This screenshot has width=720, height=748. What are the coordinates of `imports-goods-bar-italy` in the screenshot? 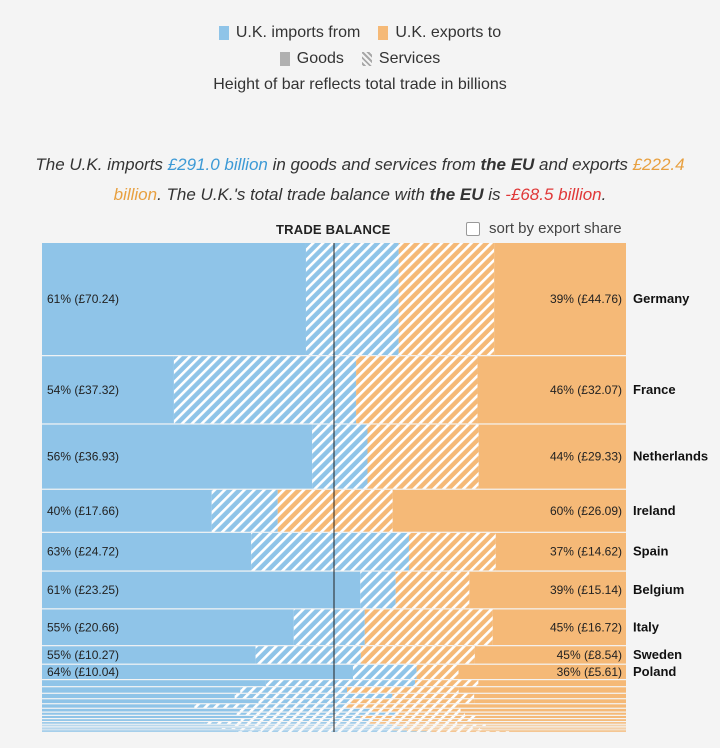 It's located at (168, 627).